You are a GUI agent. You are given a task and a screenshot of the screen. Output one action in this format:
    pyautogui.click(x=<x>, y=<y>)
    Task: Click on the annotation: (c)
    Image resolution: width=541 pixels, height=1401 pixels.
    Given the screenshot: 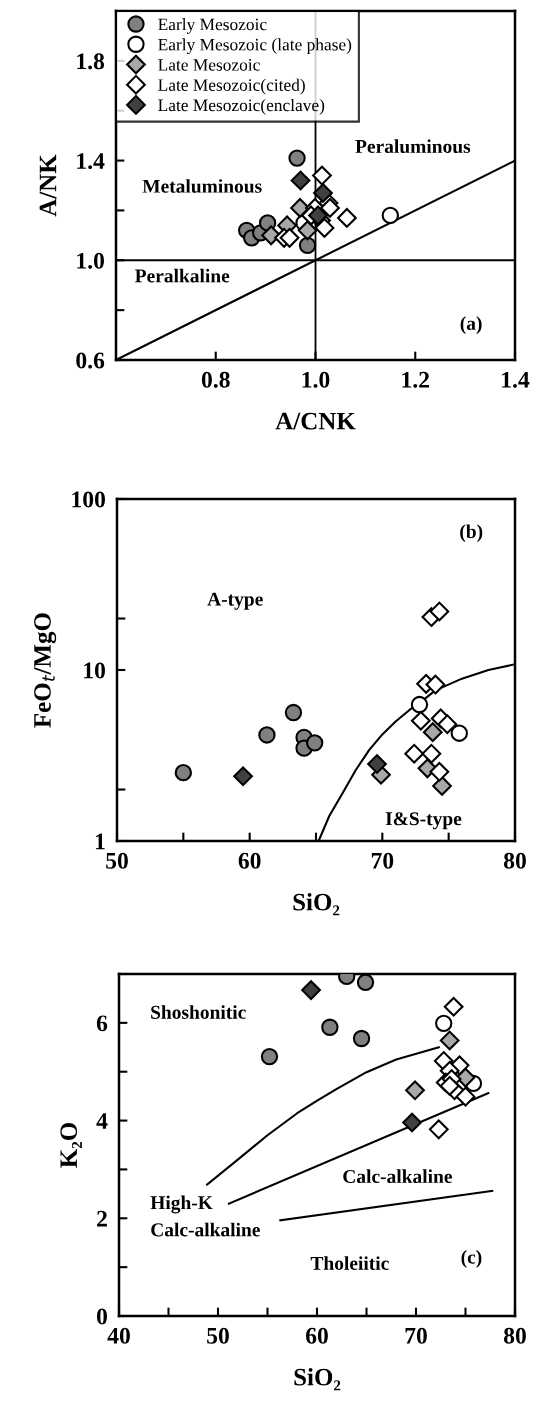 What is the action you would take?
    pyautogui.click(x=471, y=1259)
    